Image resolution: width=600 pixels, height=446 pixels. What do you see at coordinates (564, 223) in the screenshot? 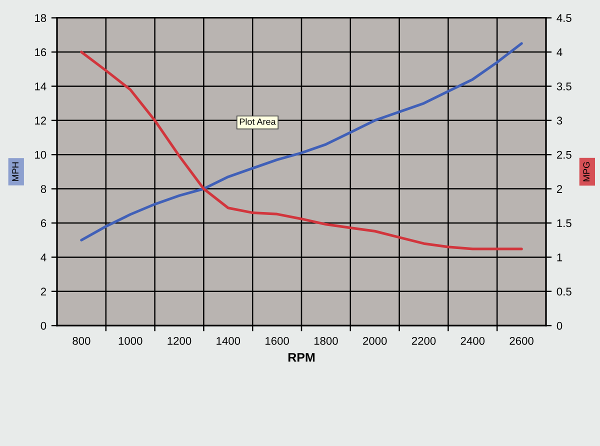
I see `y2-tick-label: 1.5` at bounding box center [564, 223].